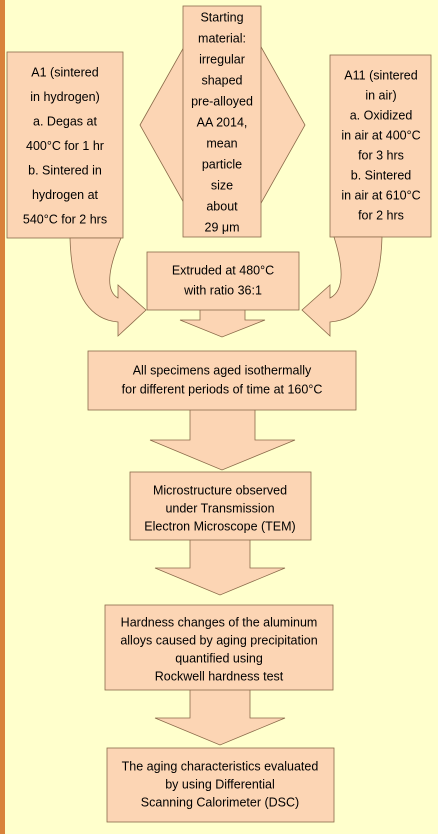  I want to click on node-text: Microstructure observed, so click(220, 490).